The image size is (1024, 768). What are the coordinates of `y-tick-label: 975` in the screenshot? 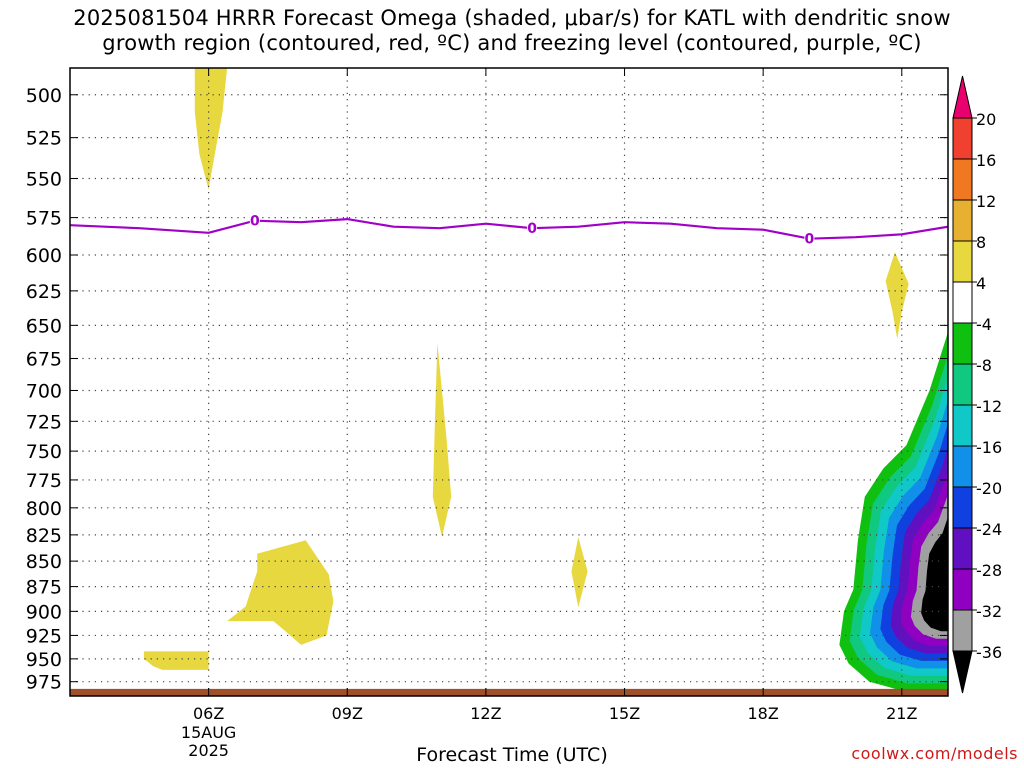 It's located at (44, 683).